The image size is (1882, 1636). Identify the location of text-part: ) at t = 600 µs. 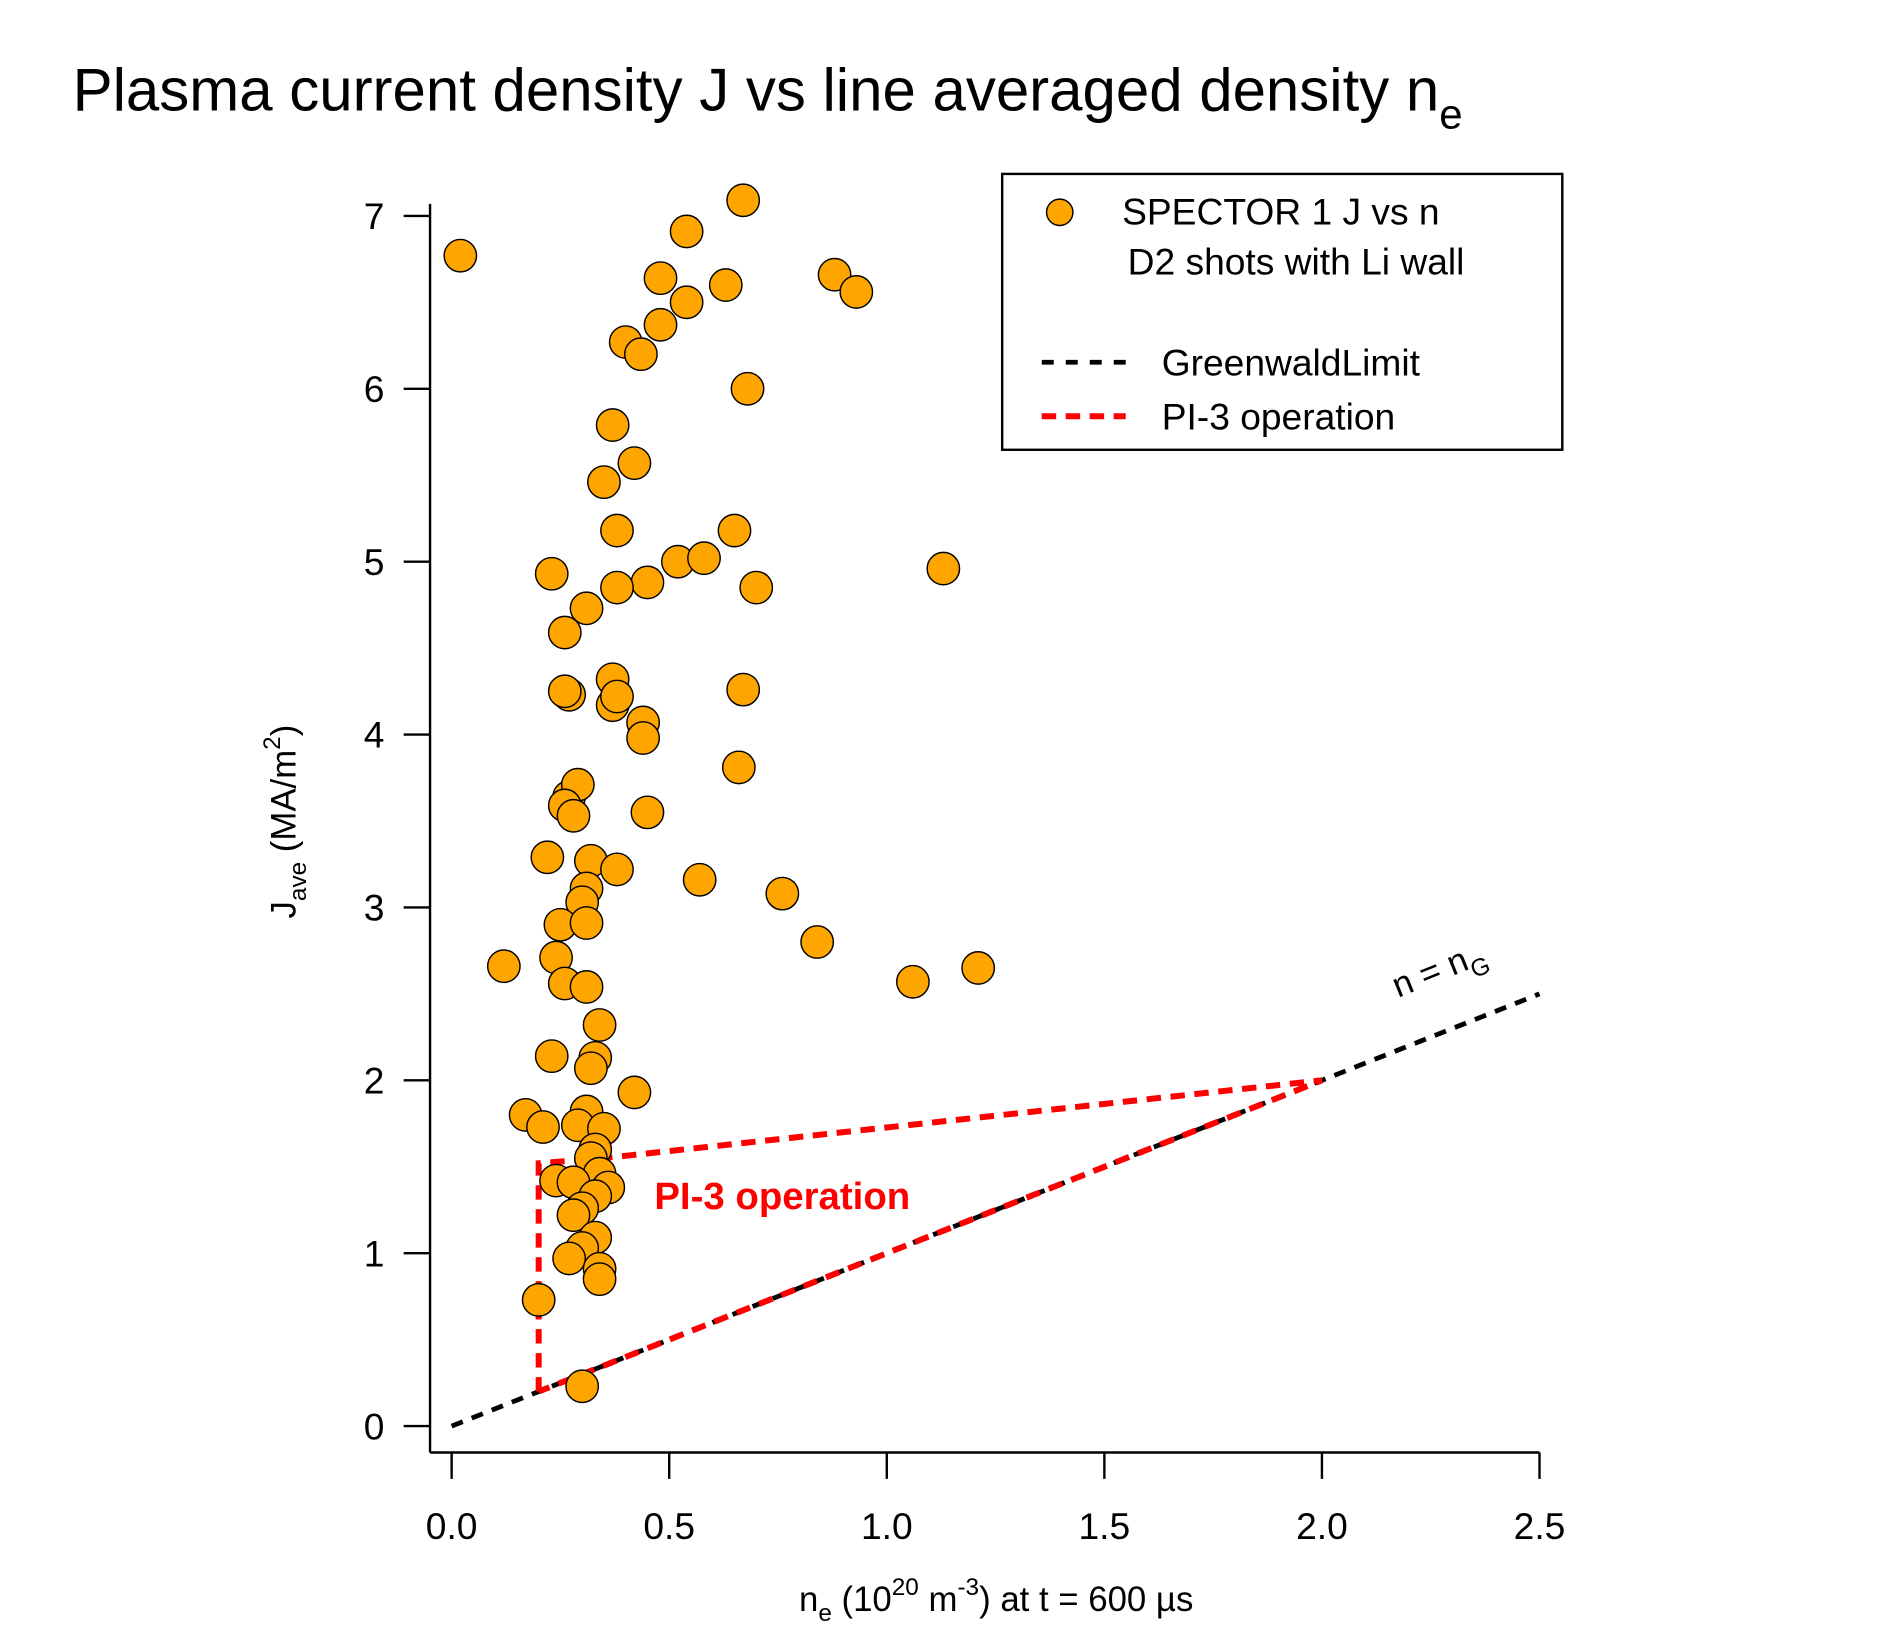
(1086, 1600).